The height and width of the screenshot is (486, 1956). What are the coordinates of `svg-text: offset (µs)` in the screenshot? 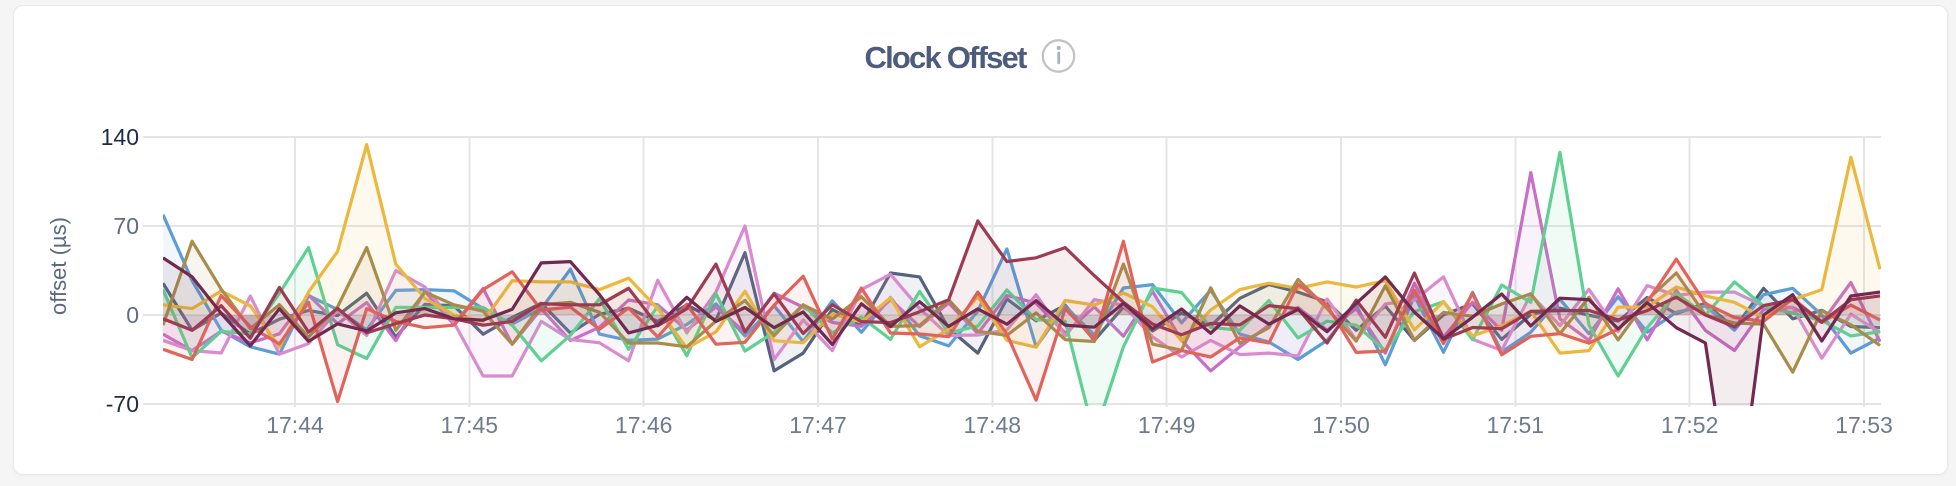 It's located at (58, 266).